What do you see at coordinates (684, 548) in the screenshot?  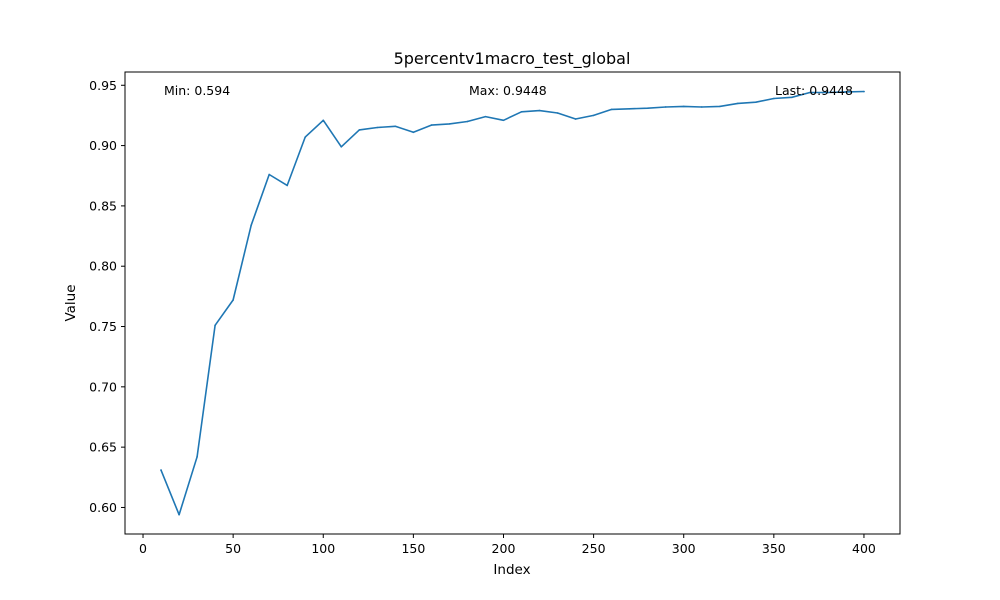 I see `x-tick-label: 300` at bounding box center [684, 548].